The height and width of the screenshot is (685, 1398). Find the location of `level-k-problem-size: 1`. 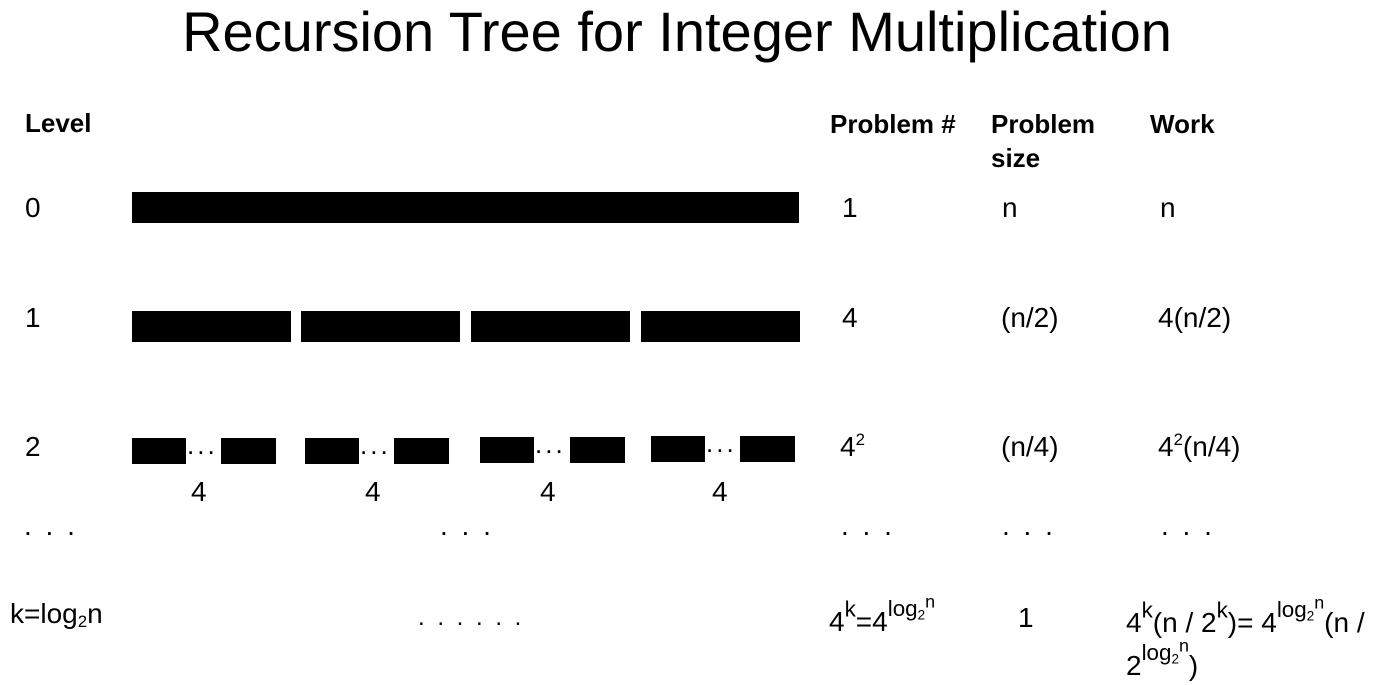

level-k-problem-size: 1 is located at coordinates (1026, 617).